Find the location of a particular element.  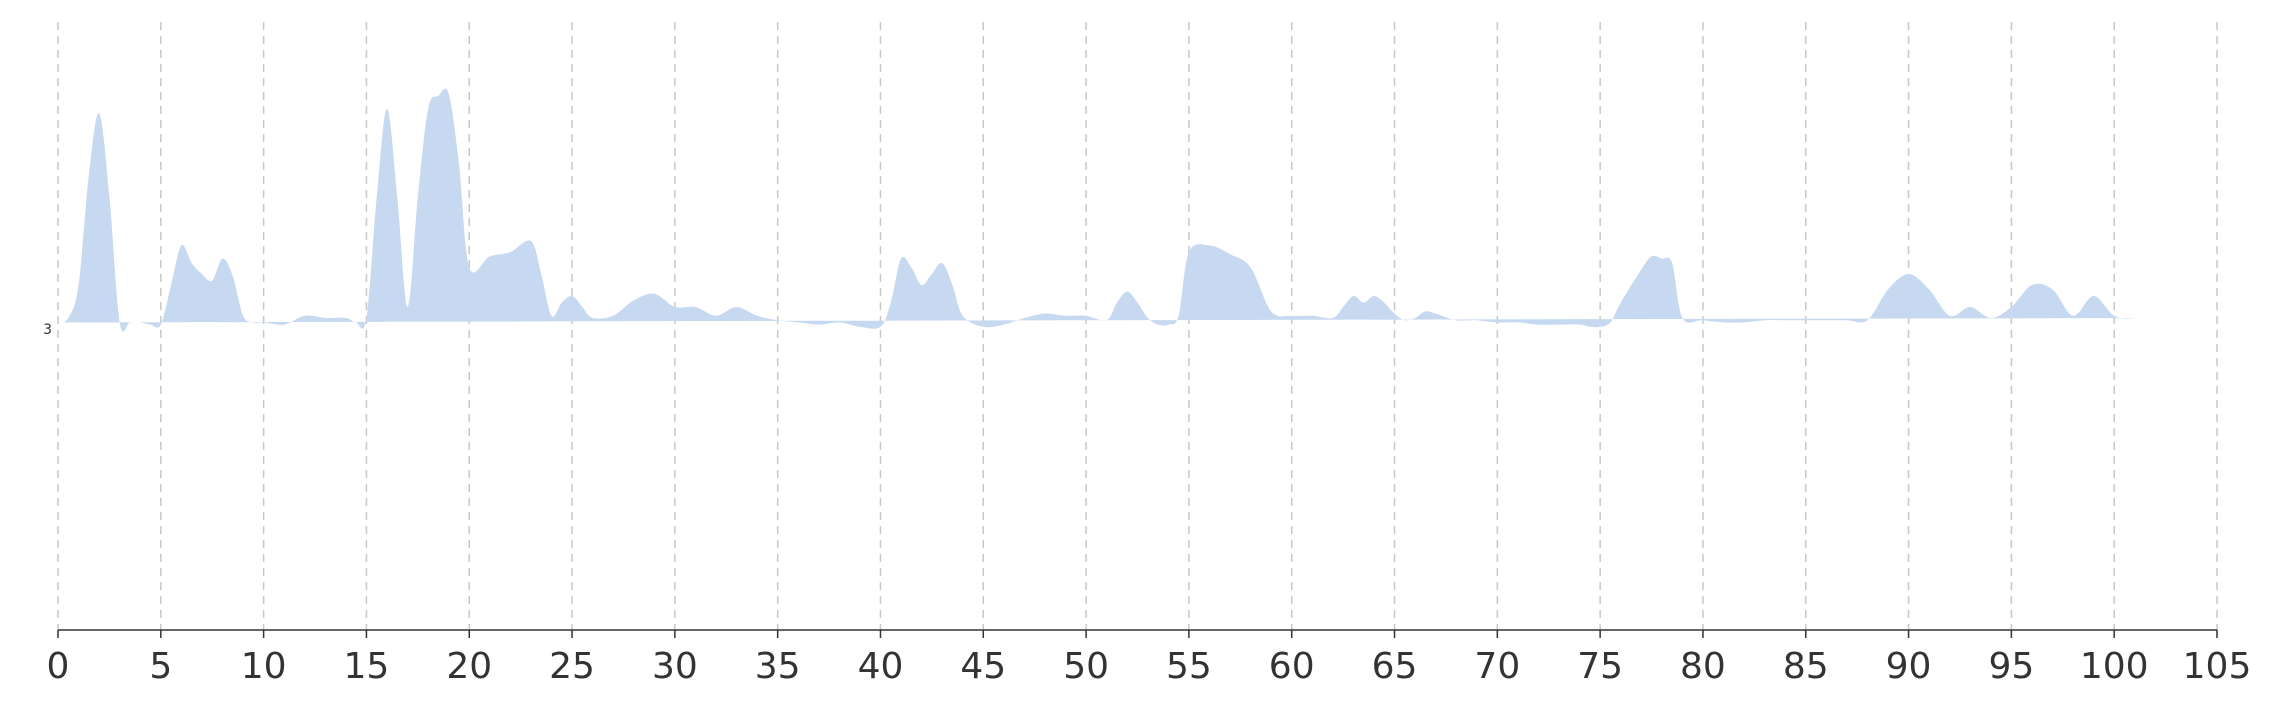

x-tick-label-55: 55 is located at coordinates (1189, 666).